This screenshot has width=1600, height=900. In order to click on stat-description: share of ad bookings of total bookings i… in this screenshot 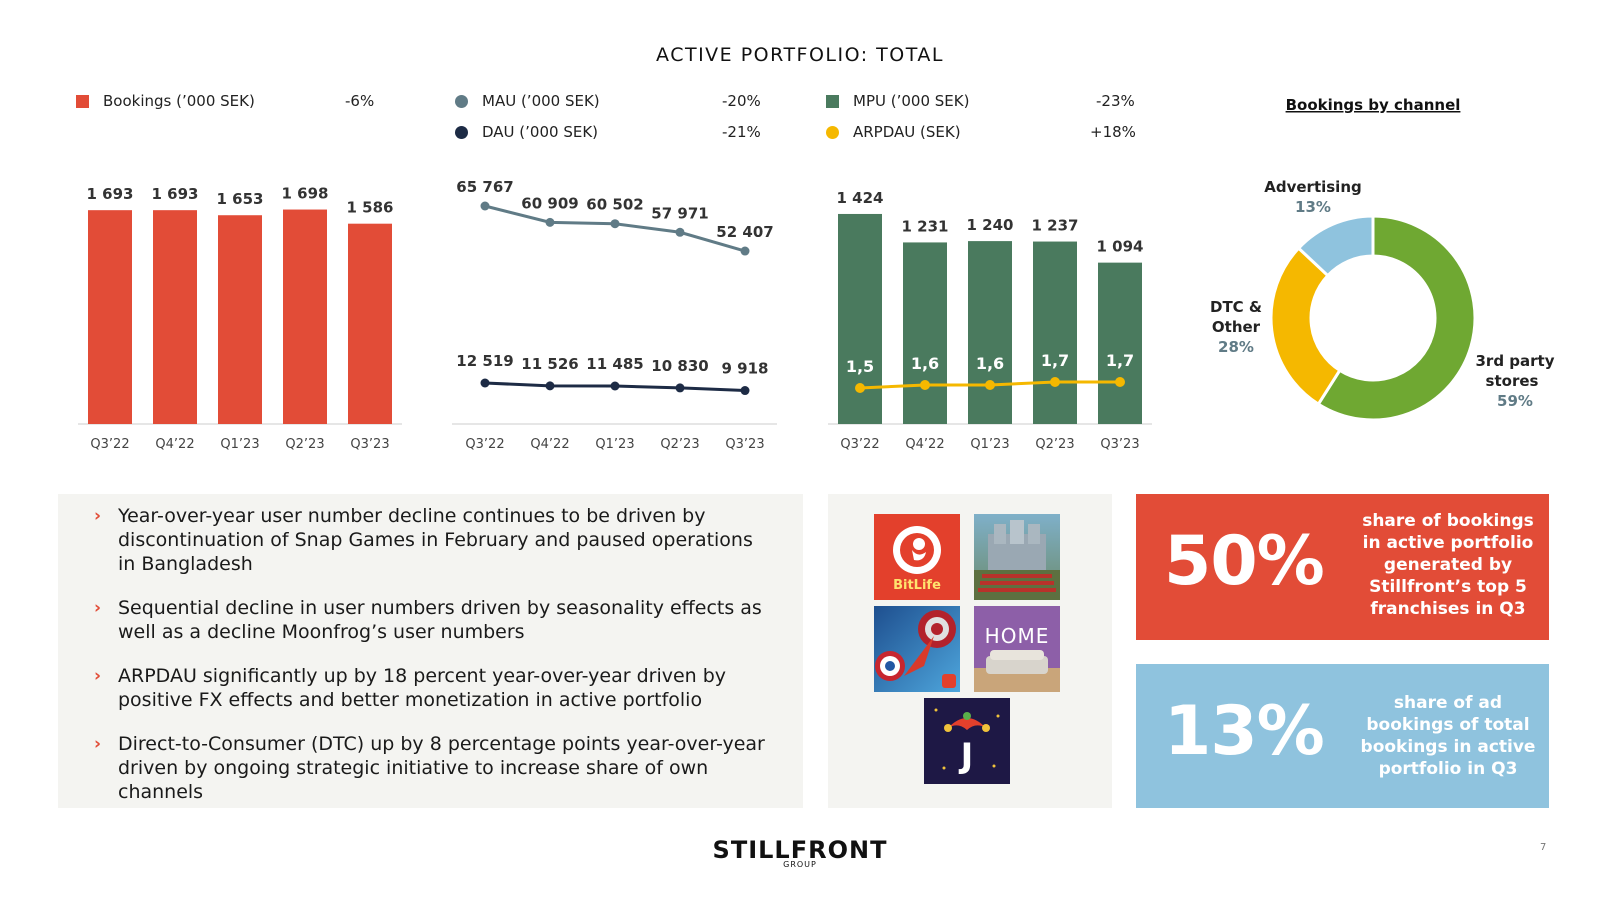, I will do `click(1448, 736)`.